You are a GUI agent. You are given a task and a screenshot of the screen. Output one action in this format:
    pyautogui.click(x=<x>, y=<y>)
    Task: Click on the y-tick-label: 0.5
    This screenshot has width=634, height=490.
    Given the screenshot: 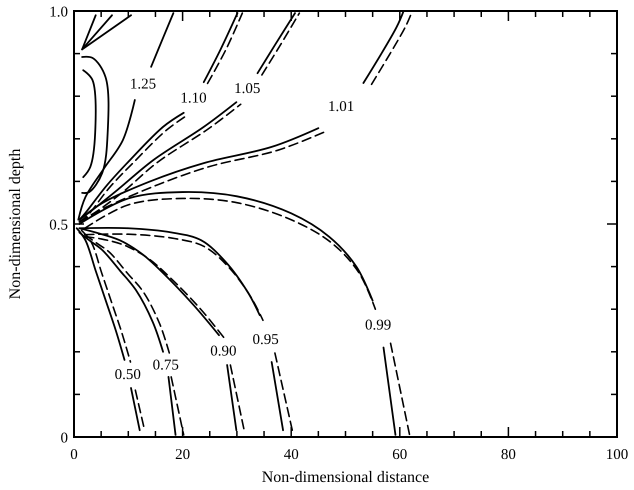 What is the action you would take?
    pyautogui.click(x=58, y=225)
    